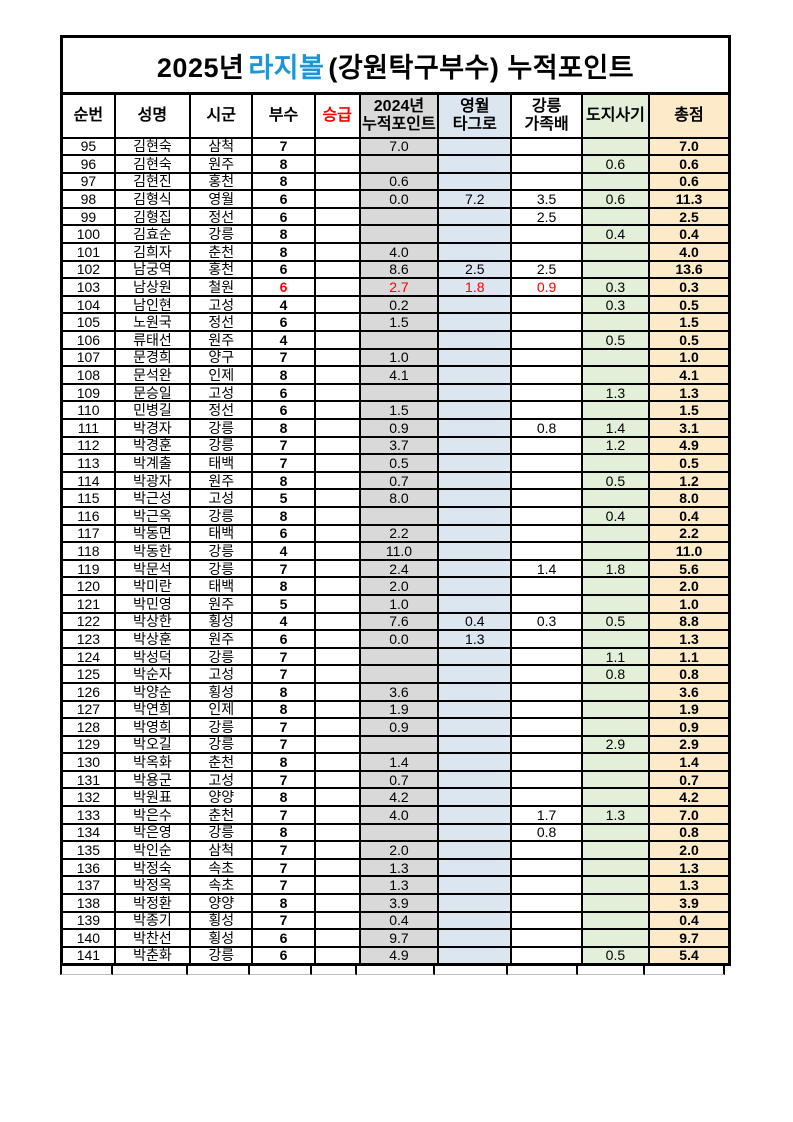 The width and height of the screenshot is (793, 1122). What do you see at coordinates (152, 639) in the screenshot?
I see `cell-name: 박상훈` at bounding box center [152, 639].